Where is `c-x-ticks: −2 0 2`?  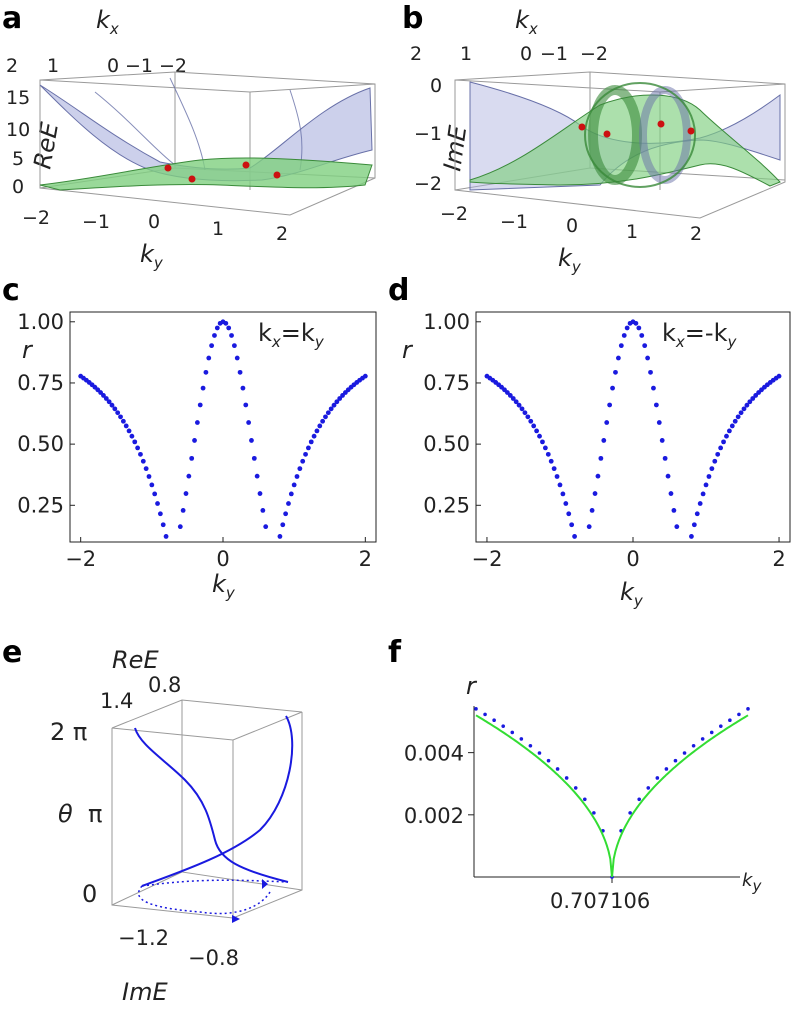 c-x-ticks: −2 0 2 is located at coordinates (218, 554).